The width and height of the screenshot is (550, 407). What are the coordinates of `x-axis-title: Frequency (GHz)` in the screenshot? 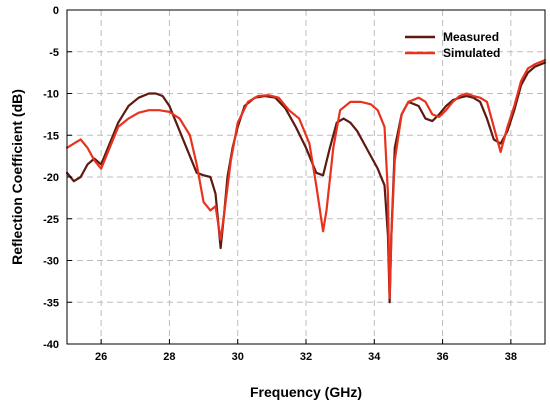 It's located at (306, 392).